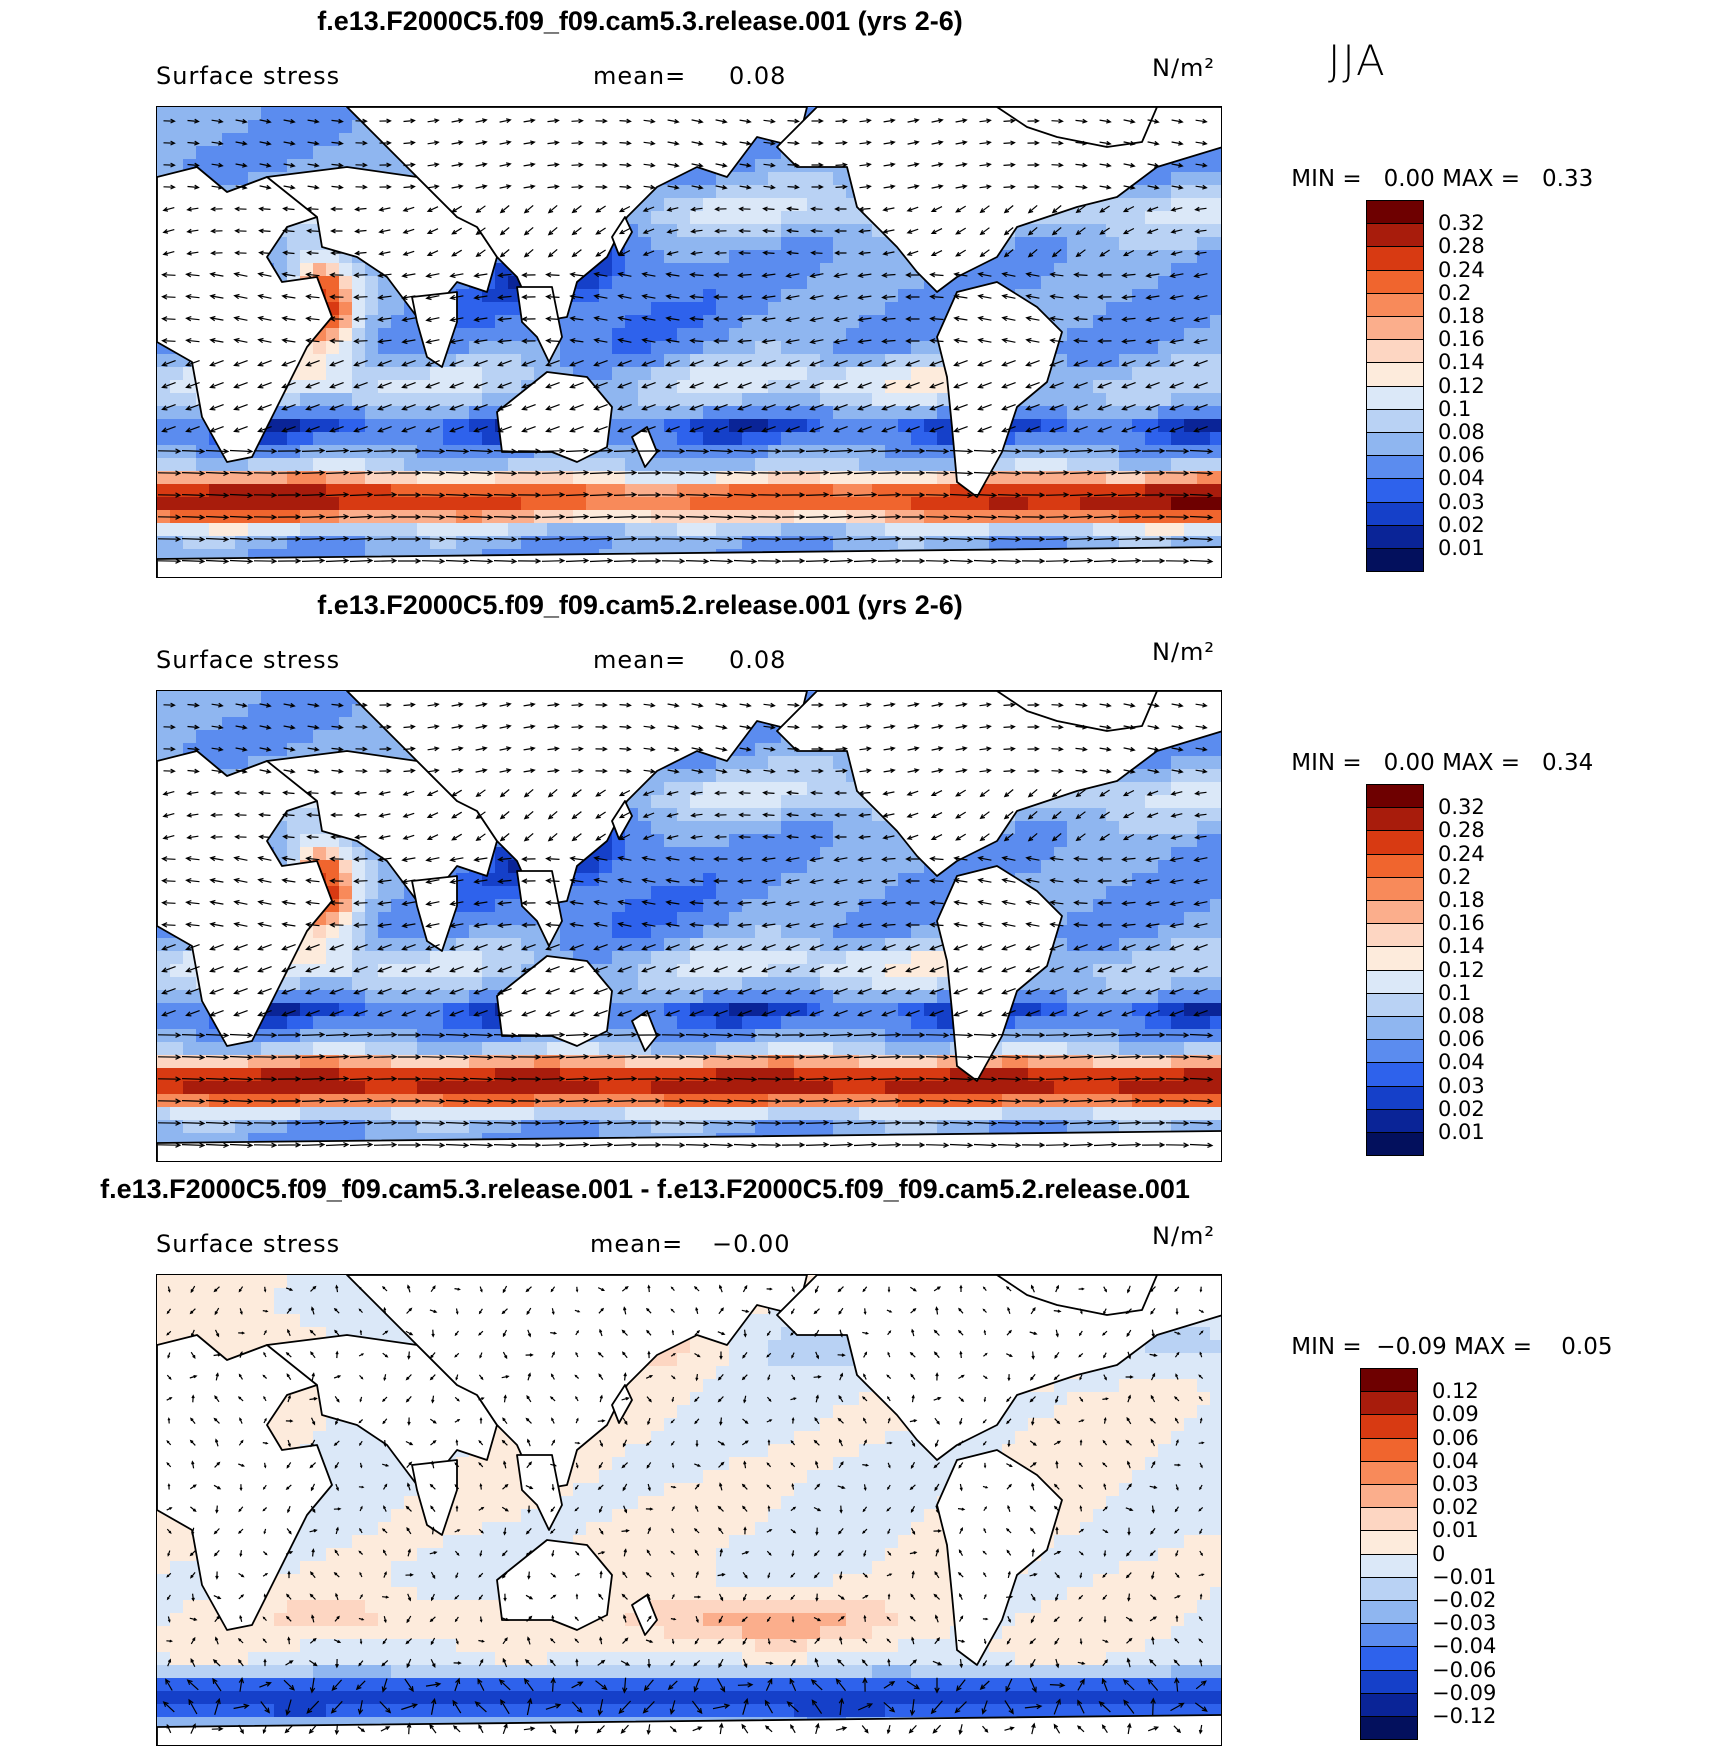 The height and width of the screenshot is (1748, 1710). Describe the element at coordinates (1427, 763) in the screenshot. I see `min-max-readout: MIN = 0.00 MAX = 0.34` at that location.